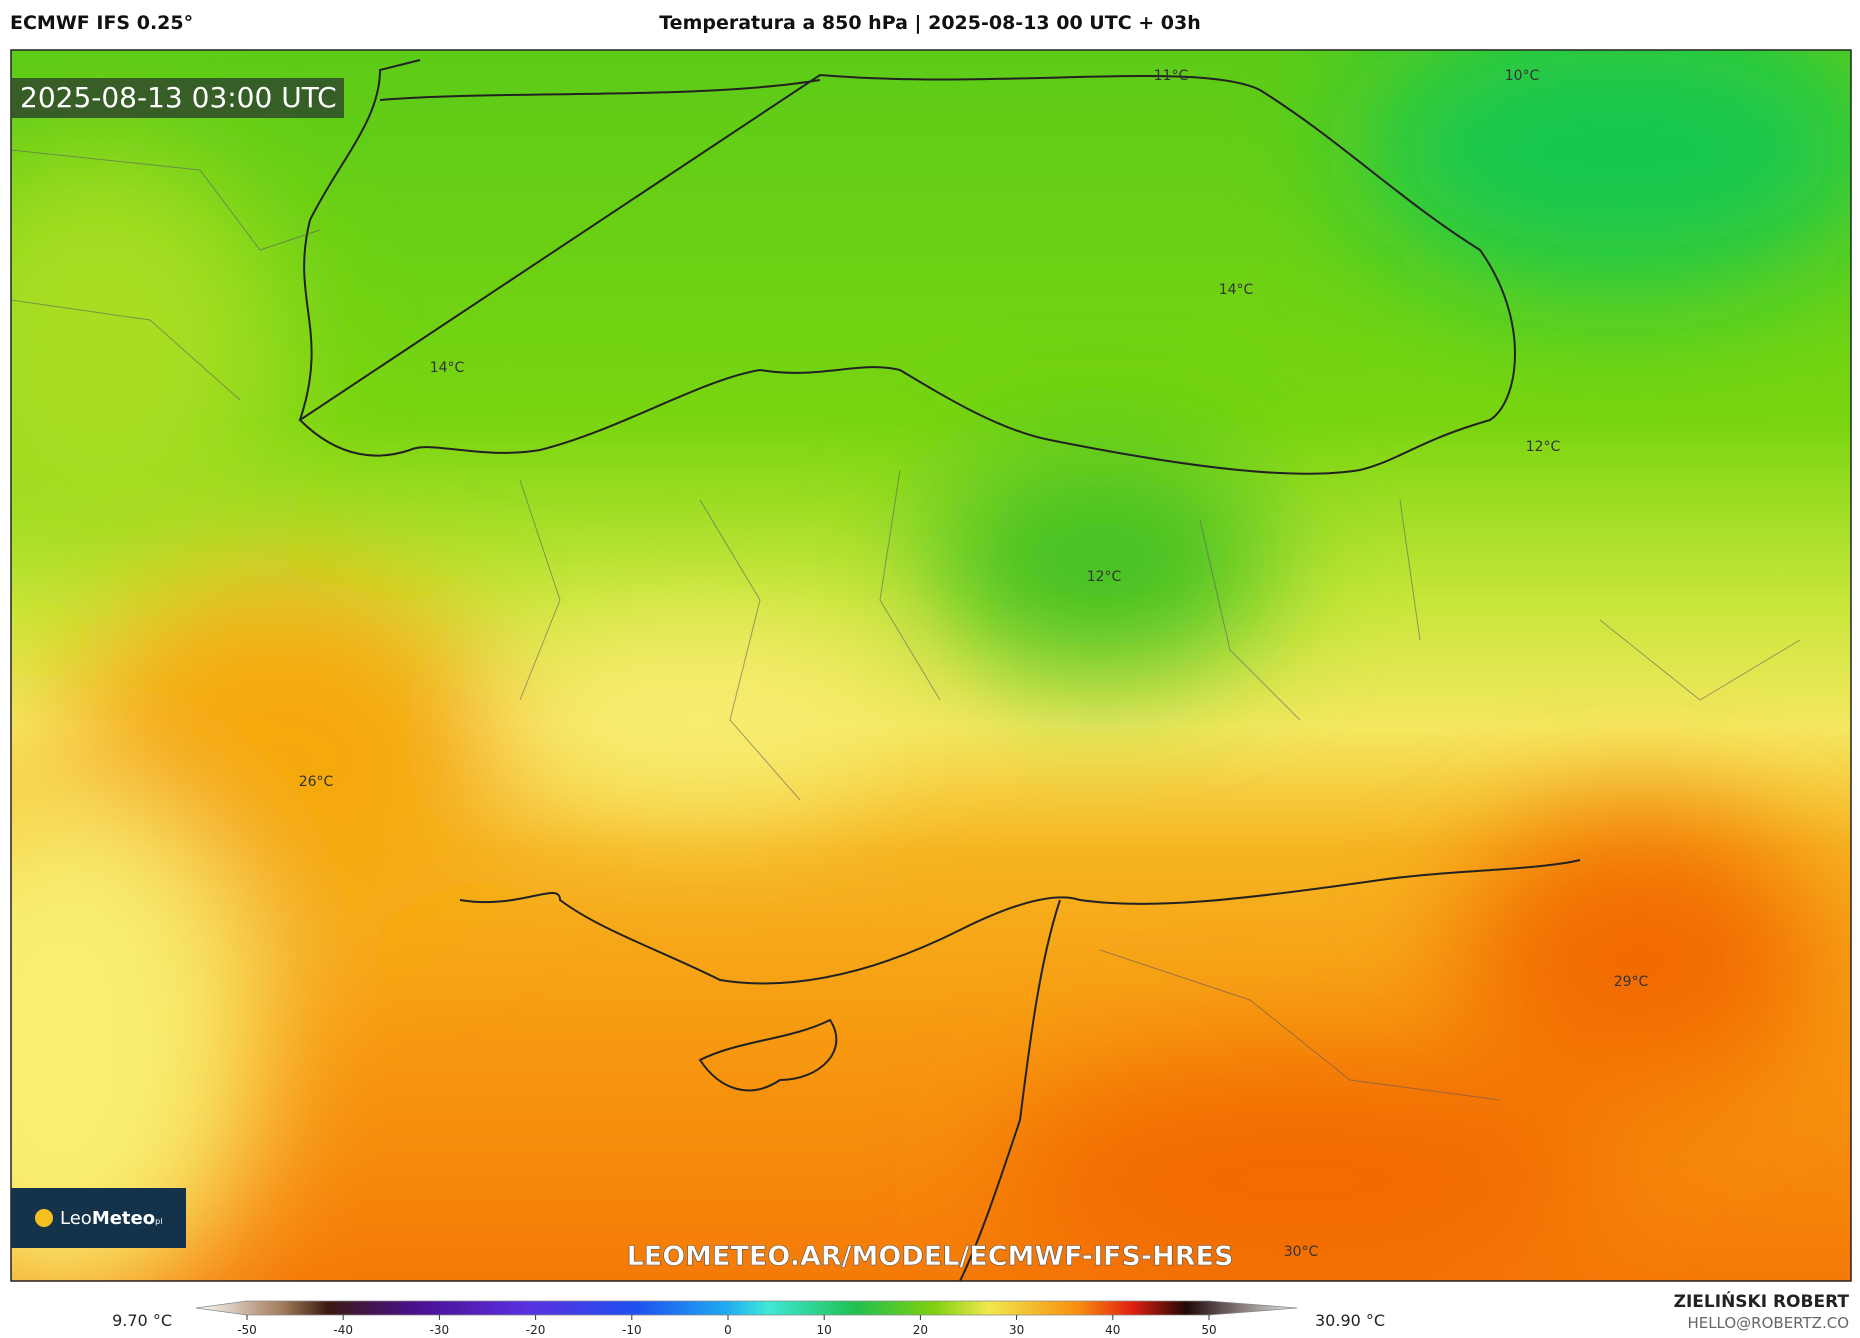 This screenshot has width=1860, height=1338. What do you see at coordinates (142, 1320) in the screenshot?
I see `colorbar-min: 9.70 °C` at bounding box center [142, 1320].